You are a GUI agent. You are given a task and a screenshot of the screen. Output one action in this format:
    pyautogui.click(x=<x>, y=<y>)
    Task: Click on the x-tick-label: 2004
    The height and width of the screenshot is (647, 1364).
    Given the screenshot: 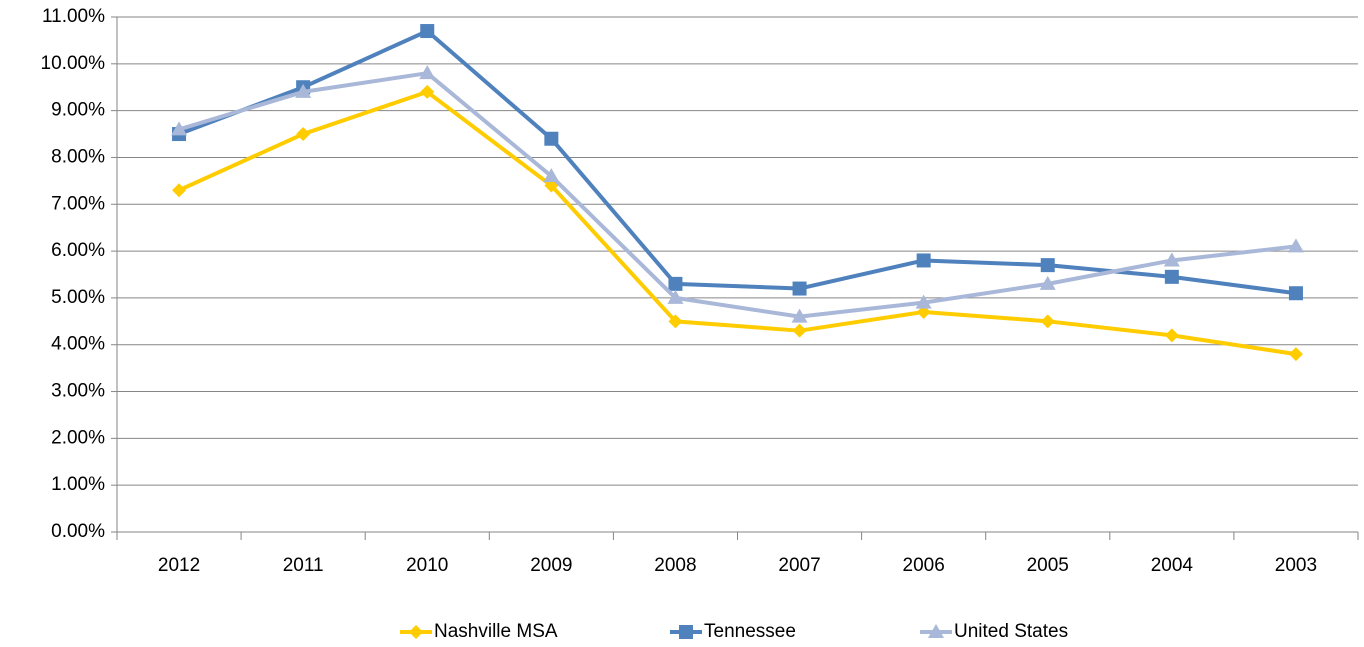 What is the action you would take?
    pyautogui.click(x=1172, y=565)
    